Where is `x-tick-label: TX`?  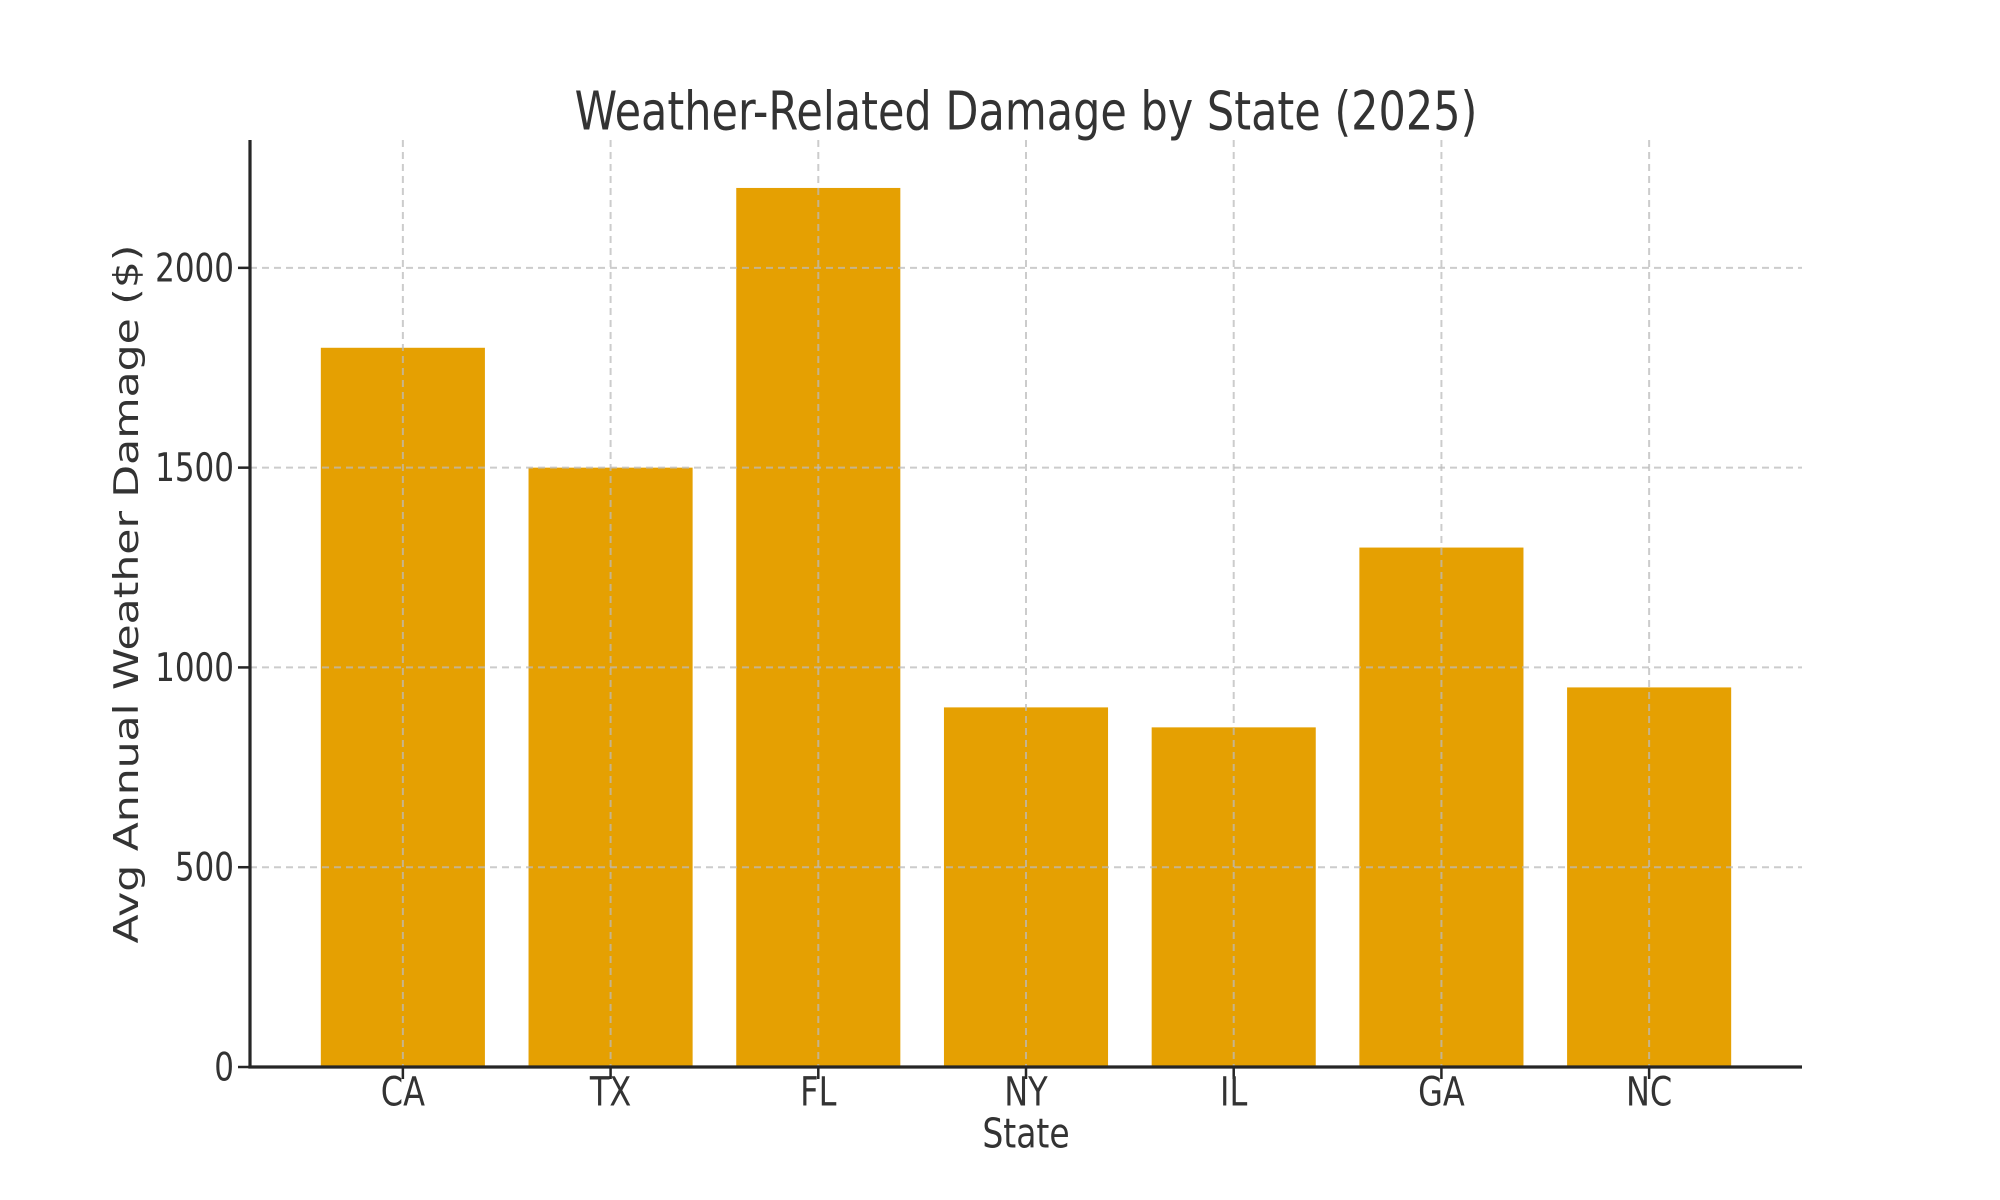 x-tick-label: TX is located at coordinates (610, 1091).